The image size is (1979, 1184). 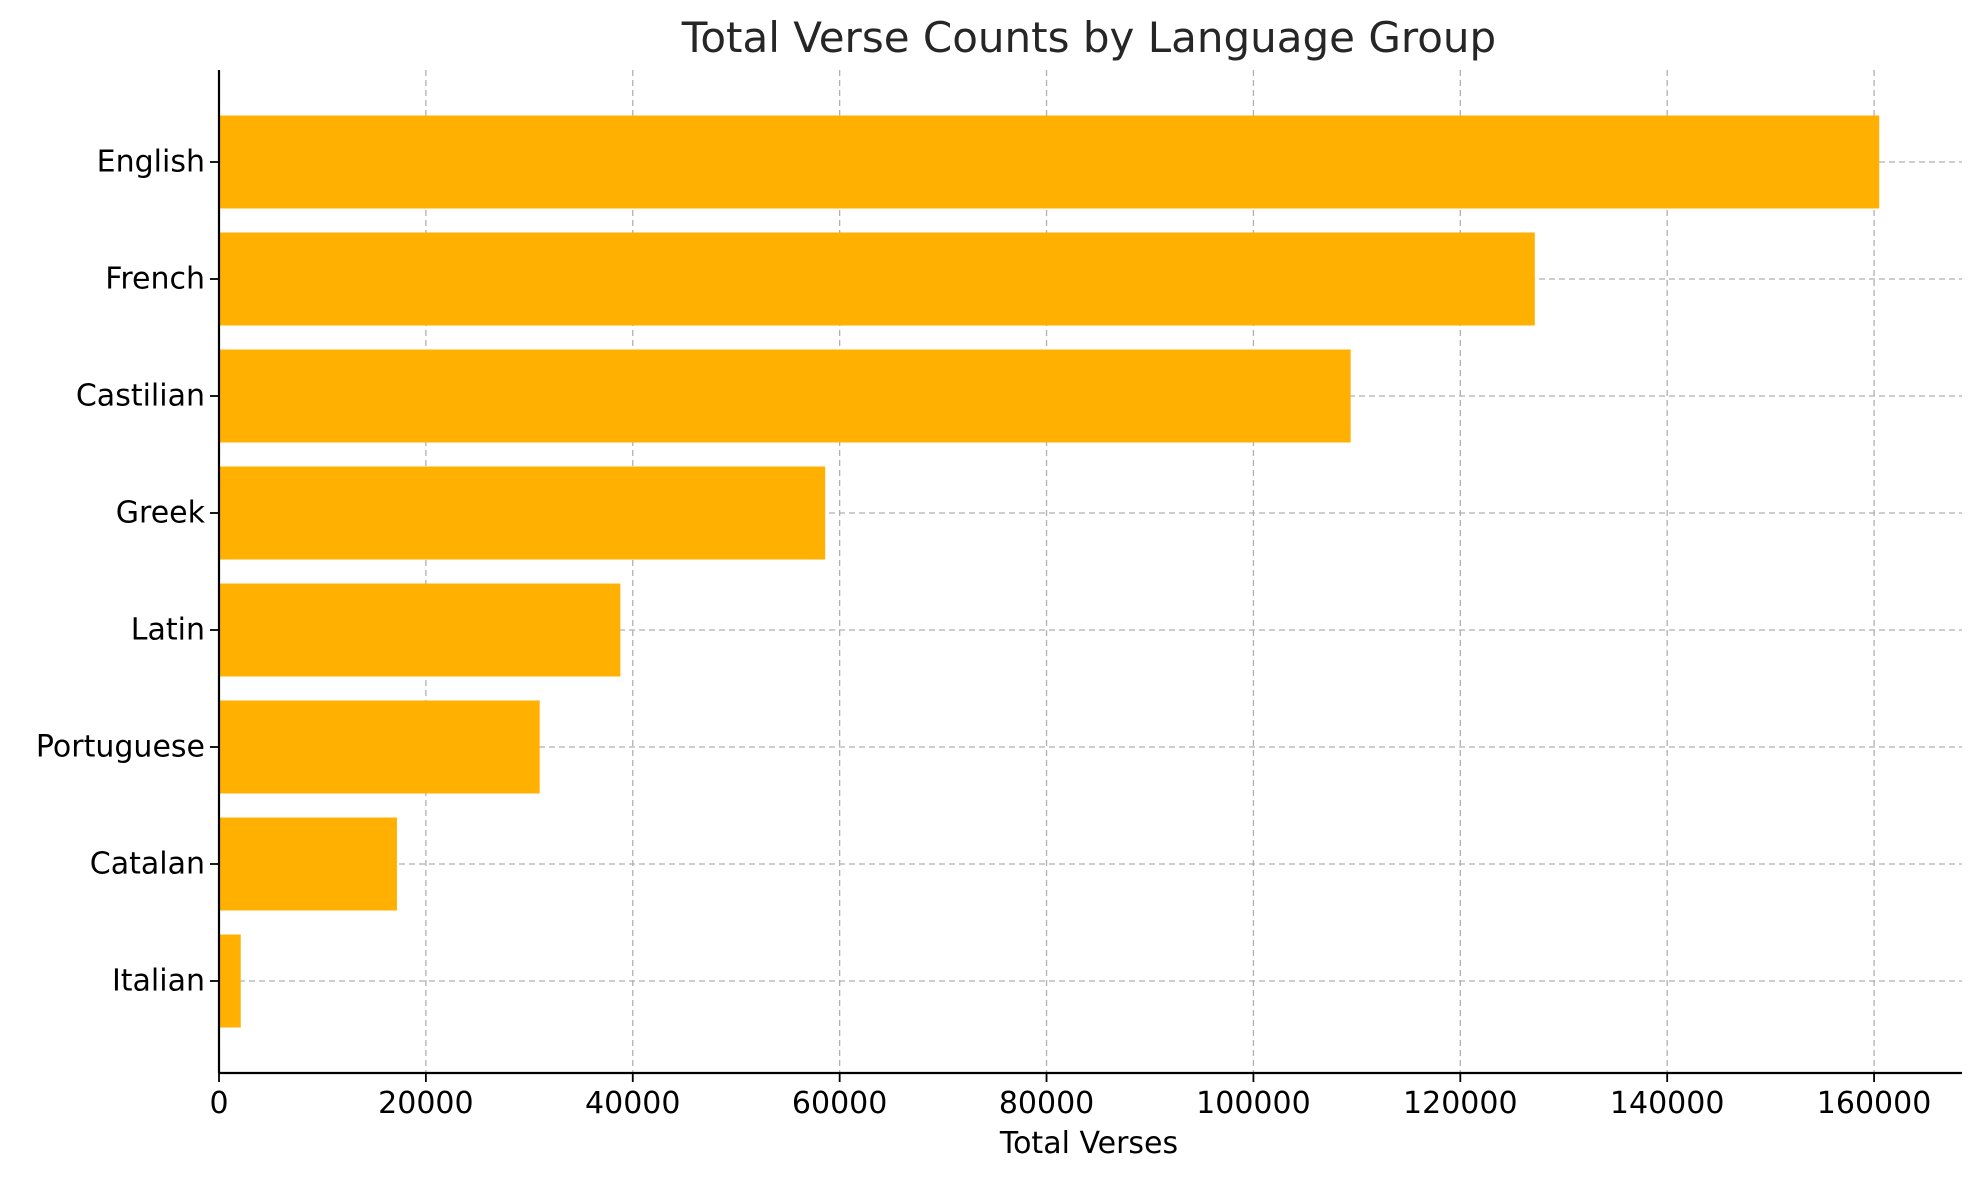 What do you see at coordinates (1460, 1103) in the screenshot?
I see `x-tick-label: 120000` at bounding box center [1460, 1103].